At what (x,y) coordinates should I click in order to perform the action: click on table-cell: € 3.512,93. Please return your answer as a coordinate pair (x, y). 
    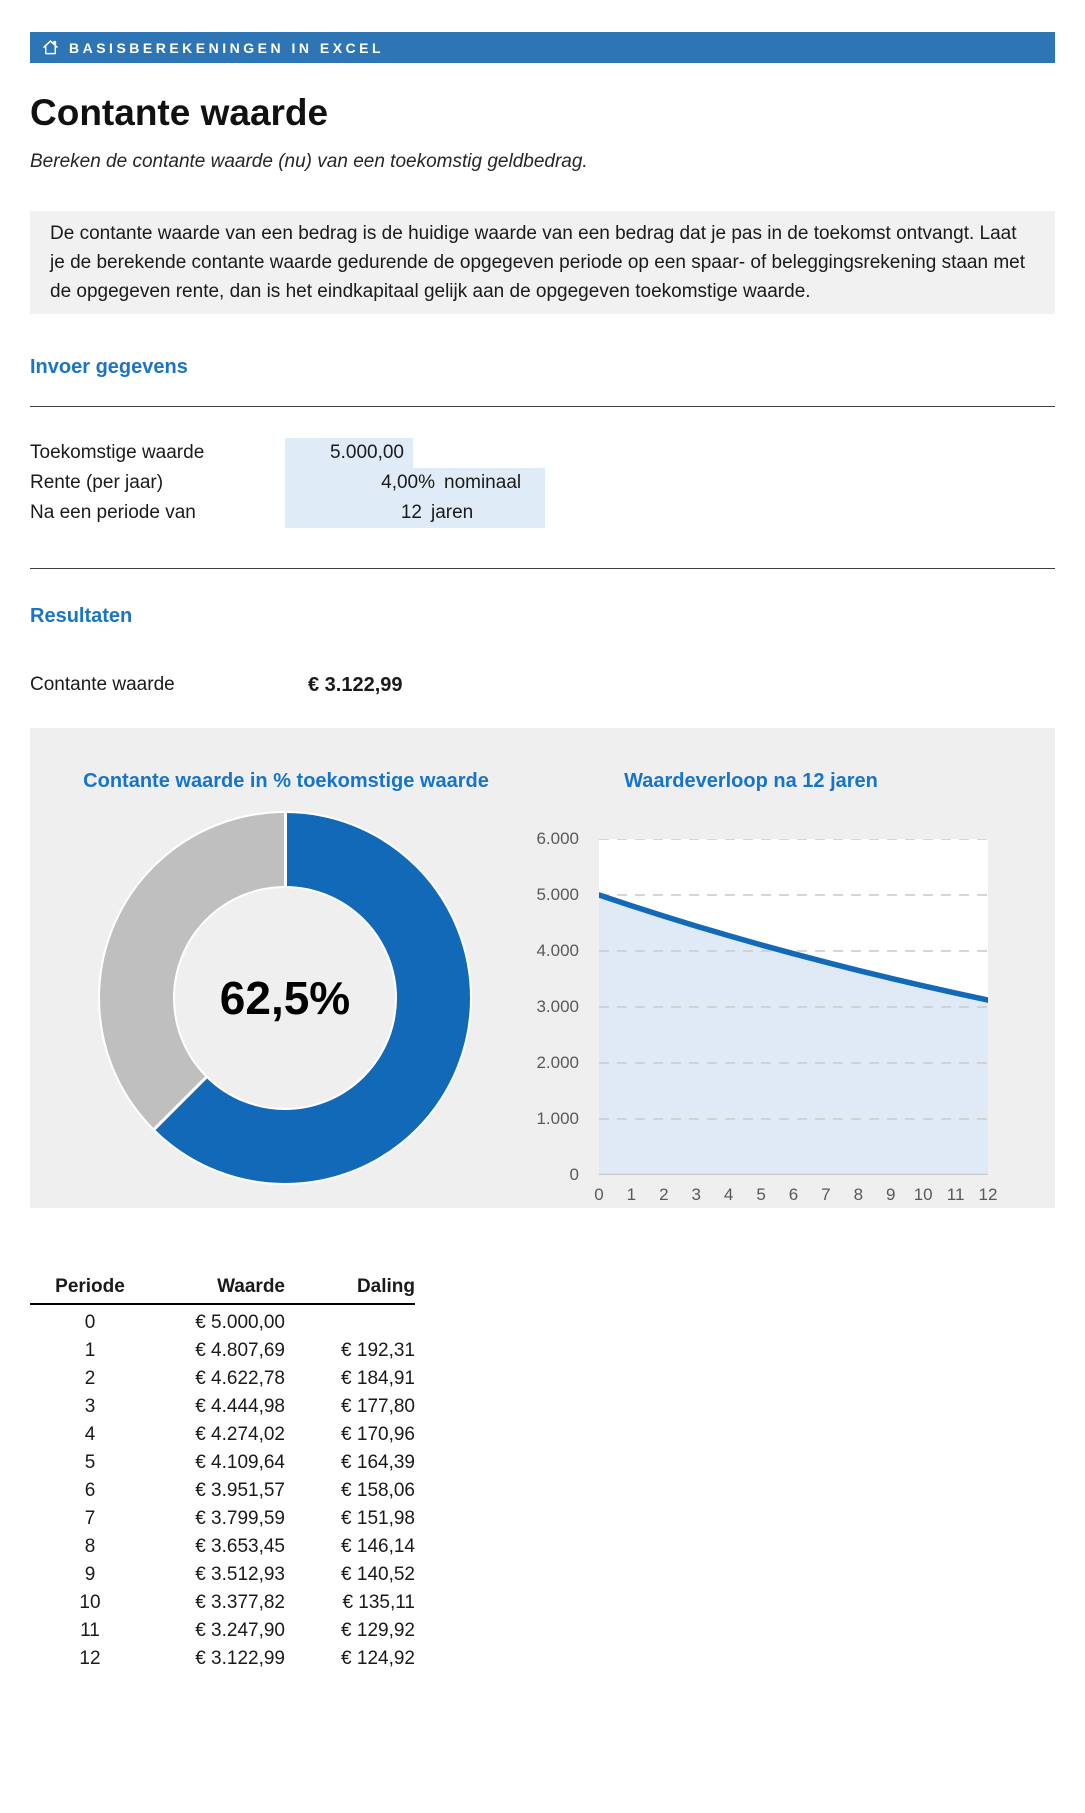
    Looking at the image, I should click on (240, 1574).